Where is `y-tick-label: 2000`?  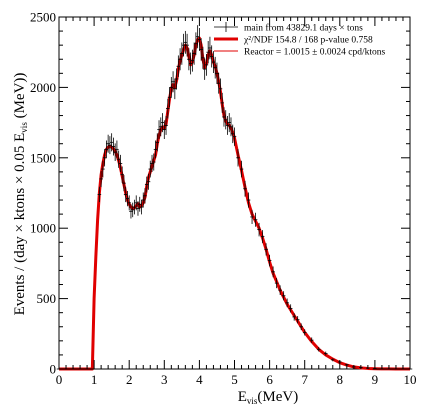 y-tick-label: 2000 is located at coordinates (43, 87).